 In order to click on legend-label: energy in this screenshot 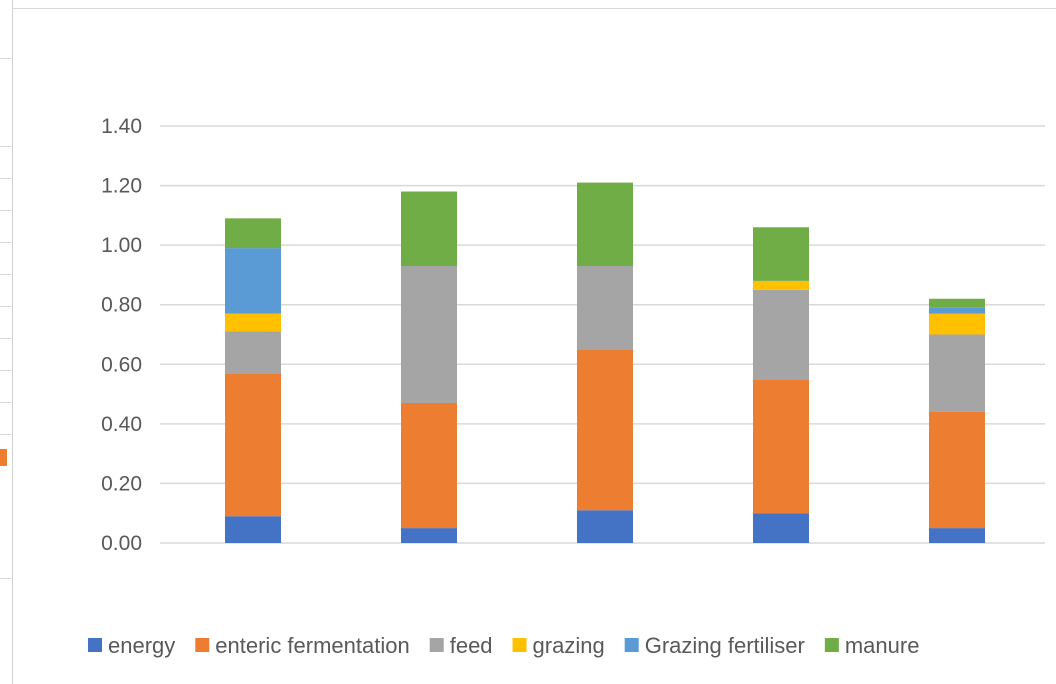, I will do `click(141, 645)`.